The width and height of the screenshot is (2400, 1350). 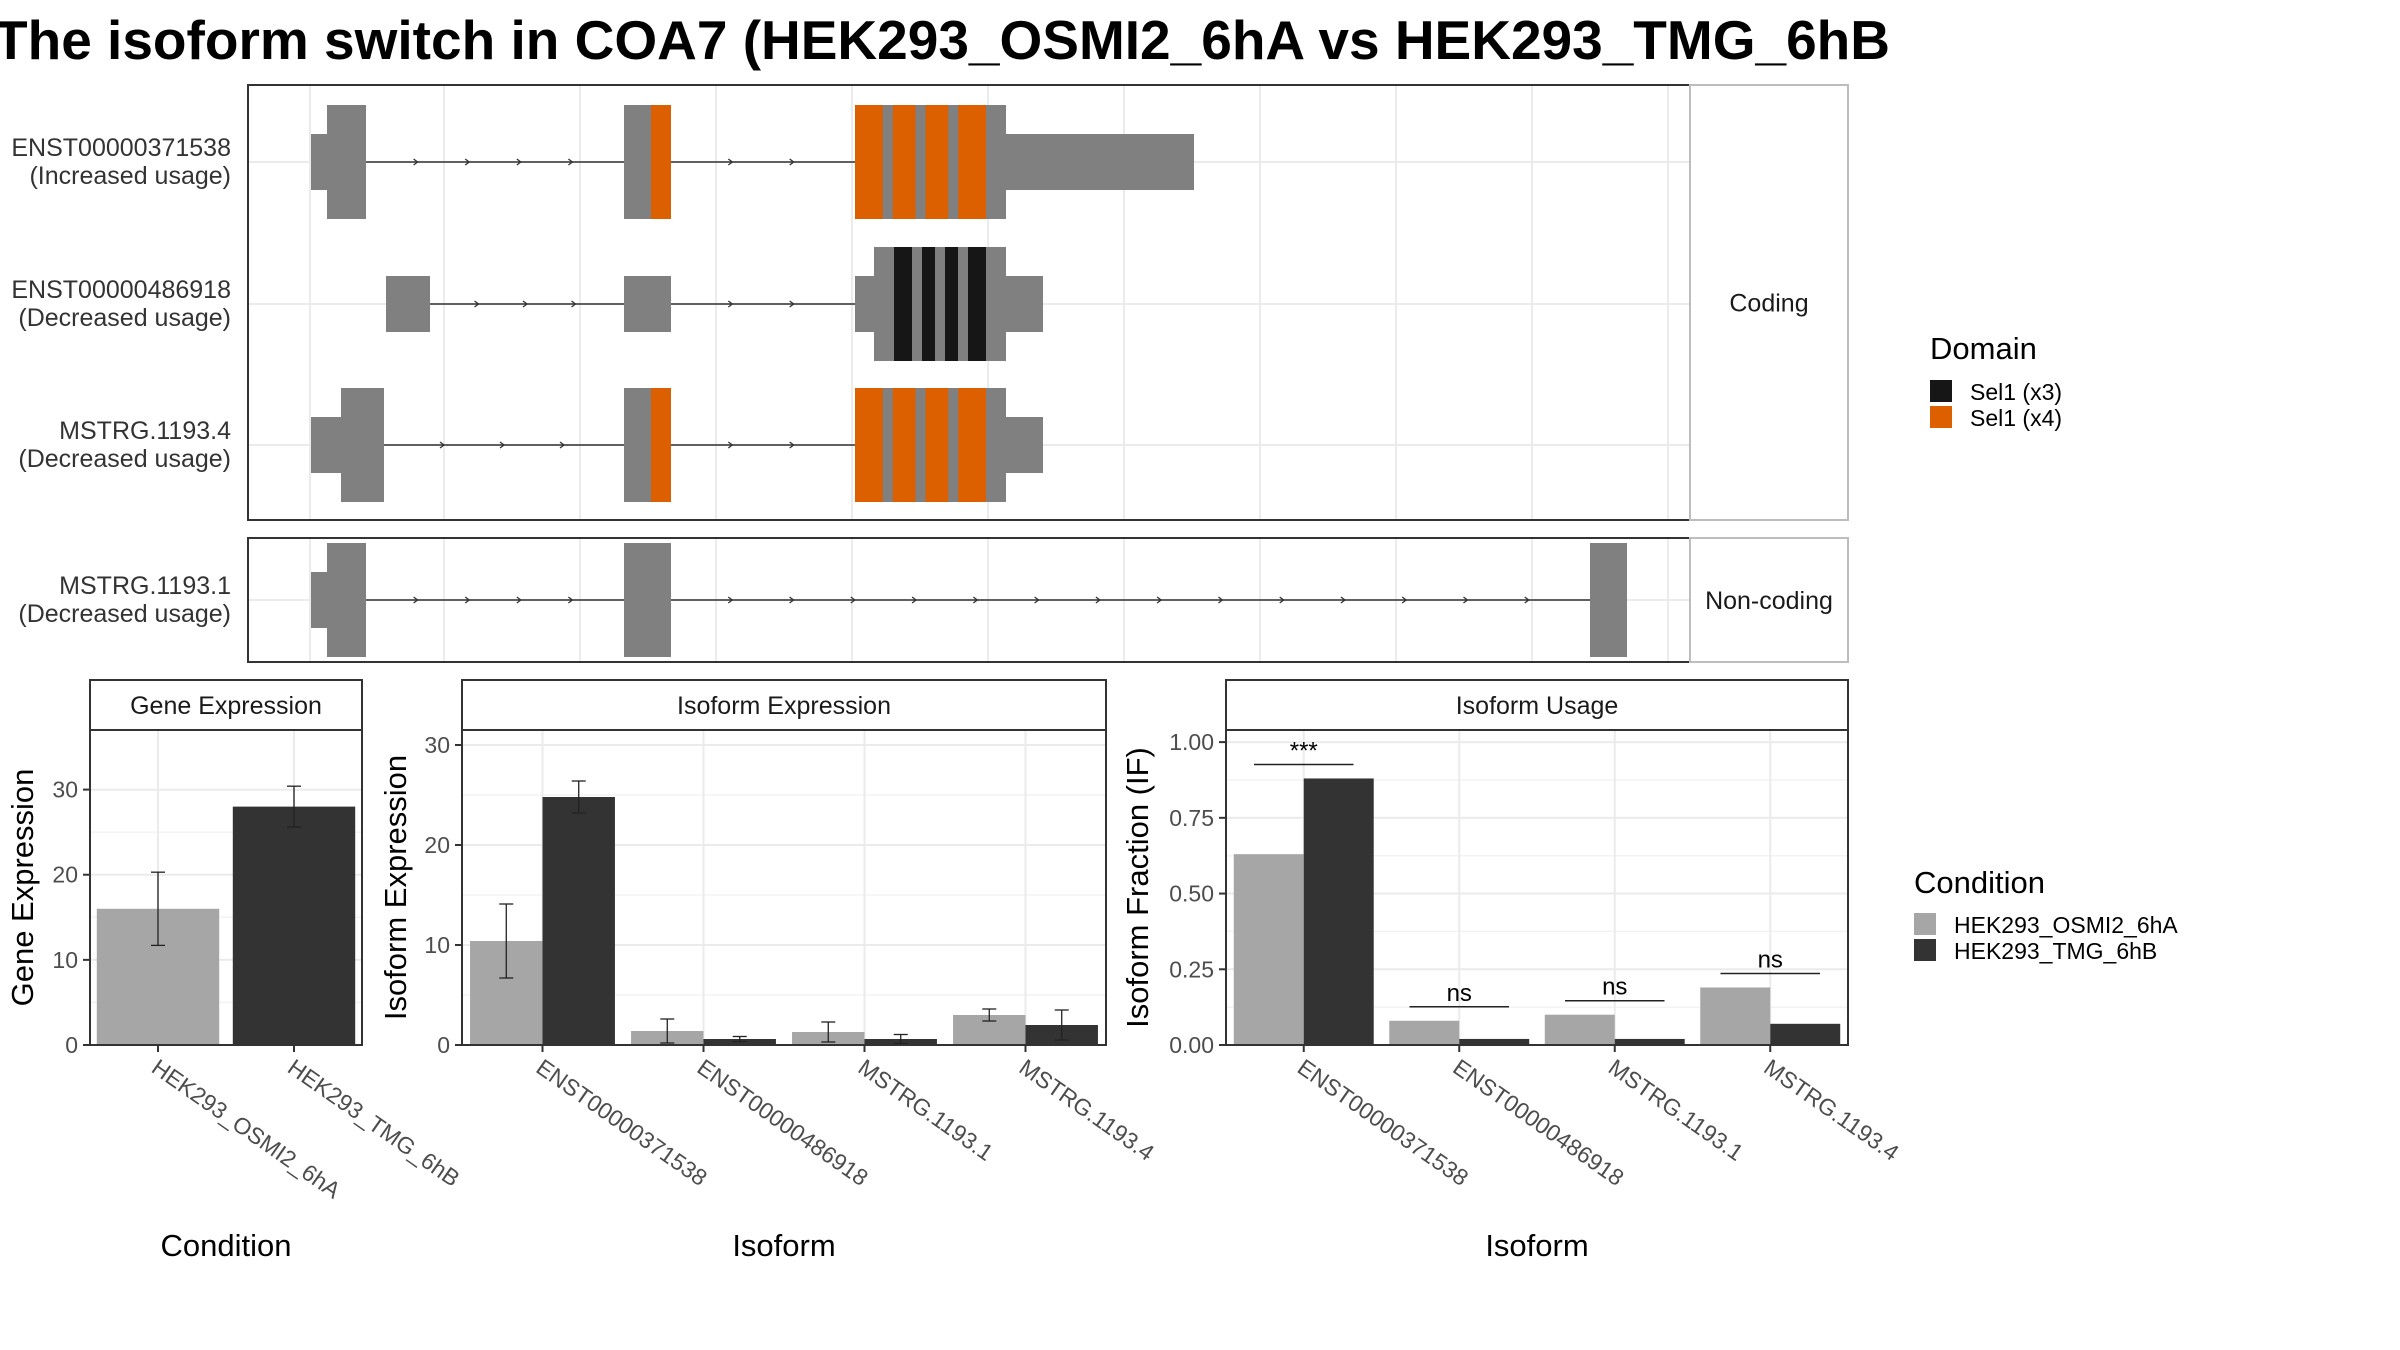 What do you see at coordinates (145, 431) in the screenshot?
I see `isoform-id-label: MSTRG.1193.4` at bounding box center [145, 431].